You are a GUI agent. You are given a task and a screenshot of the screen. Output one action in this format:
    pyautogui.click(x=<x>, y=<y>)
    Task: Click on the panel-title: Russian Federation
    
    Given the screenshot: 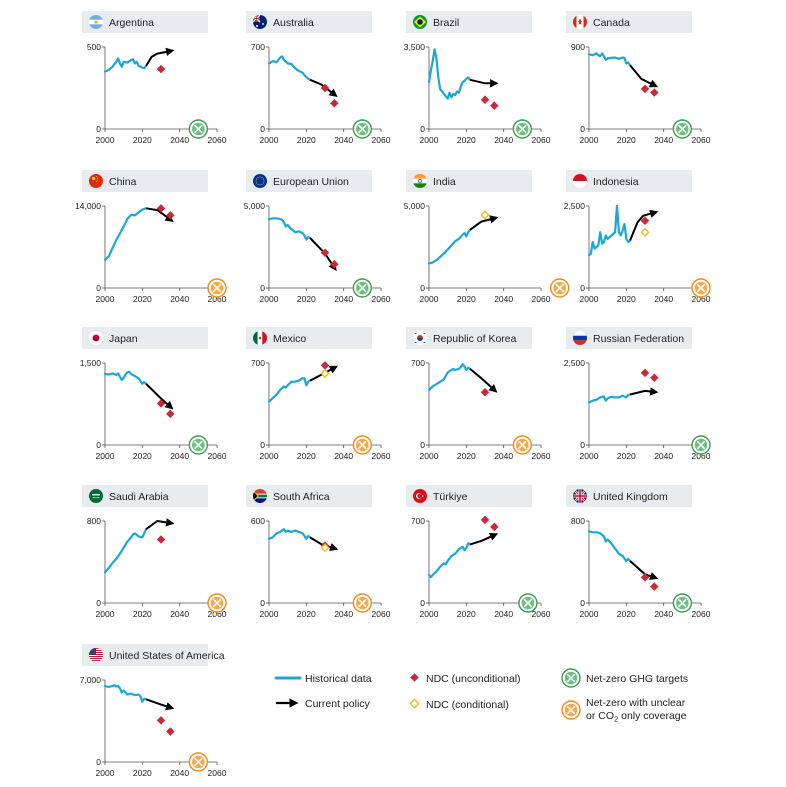 What is the action you would take?
    pyautogui.click(x=638, y=339)
    